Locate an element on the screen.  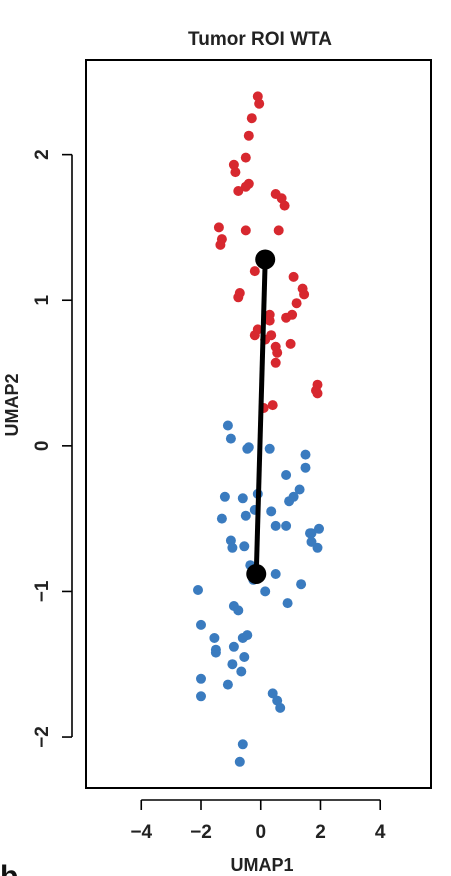
y-tick-label: 0 is located at coordinates (42, 446).